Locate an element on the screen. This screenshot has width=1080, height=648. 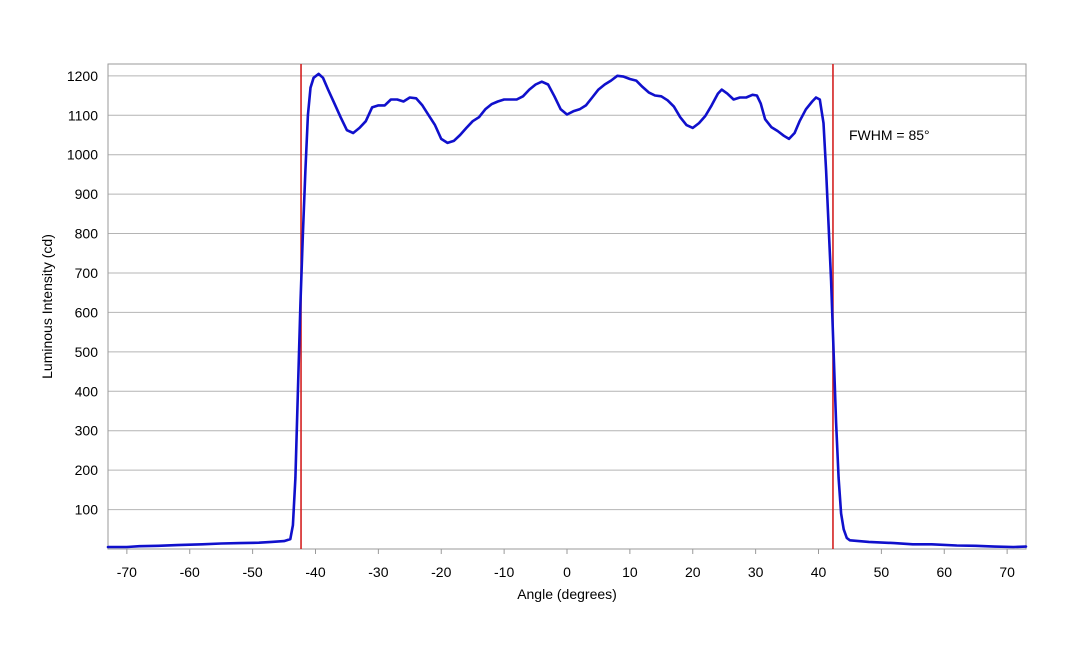
y-tick-label: 400 is located at coordinates (87, 391).